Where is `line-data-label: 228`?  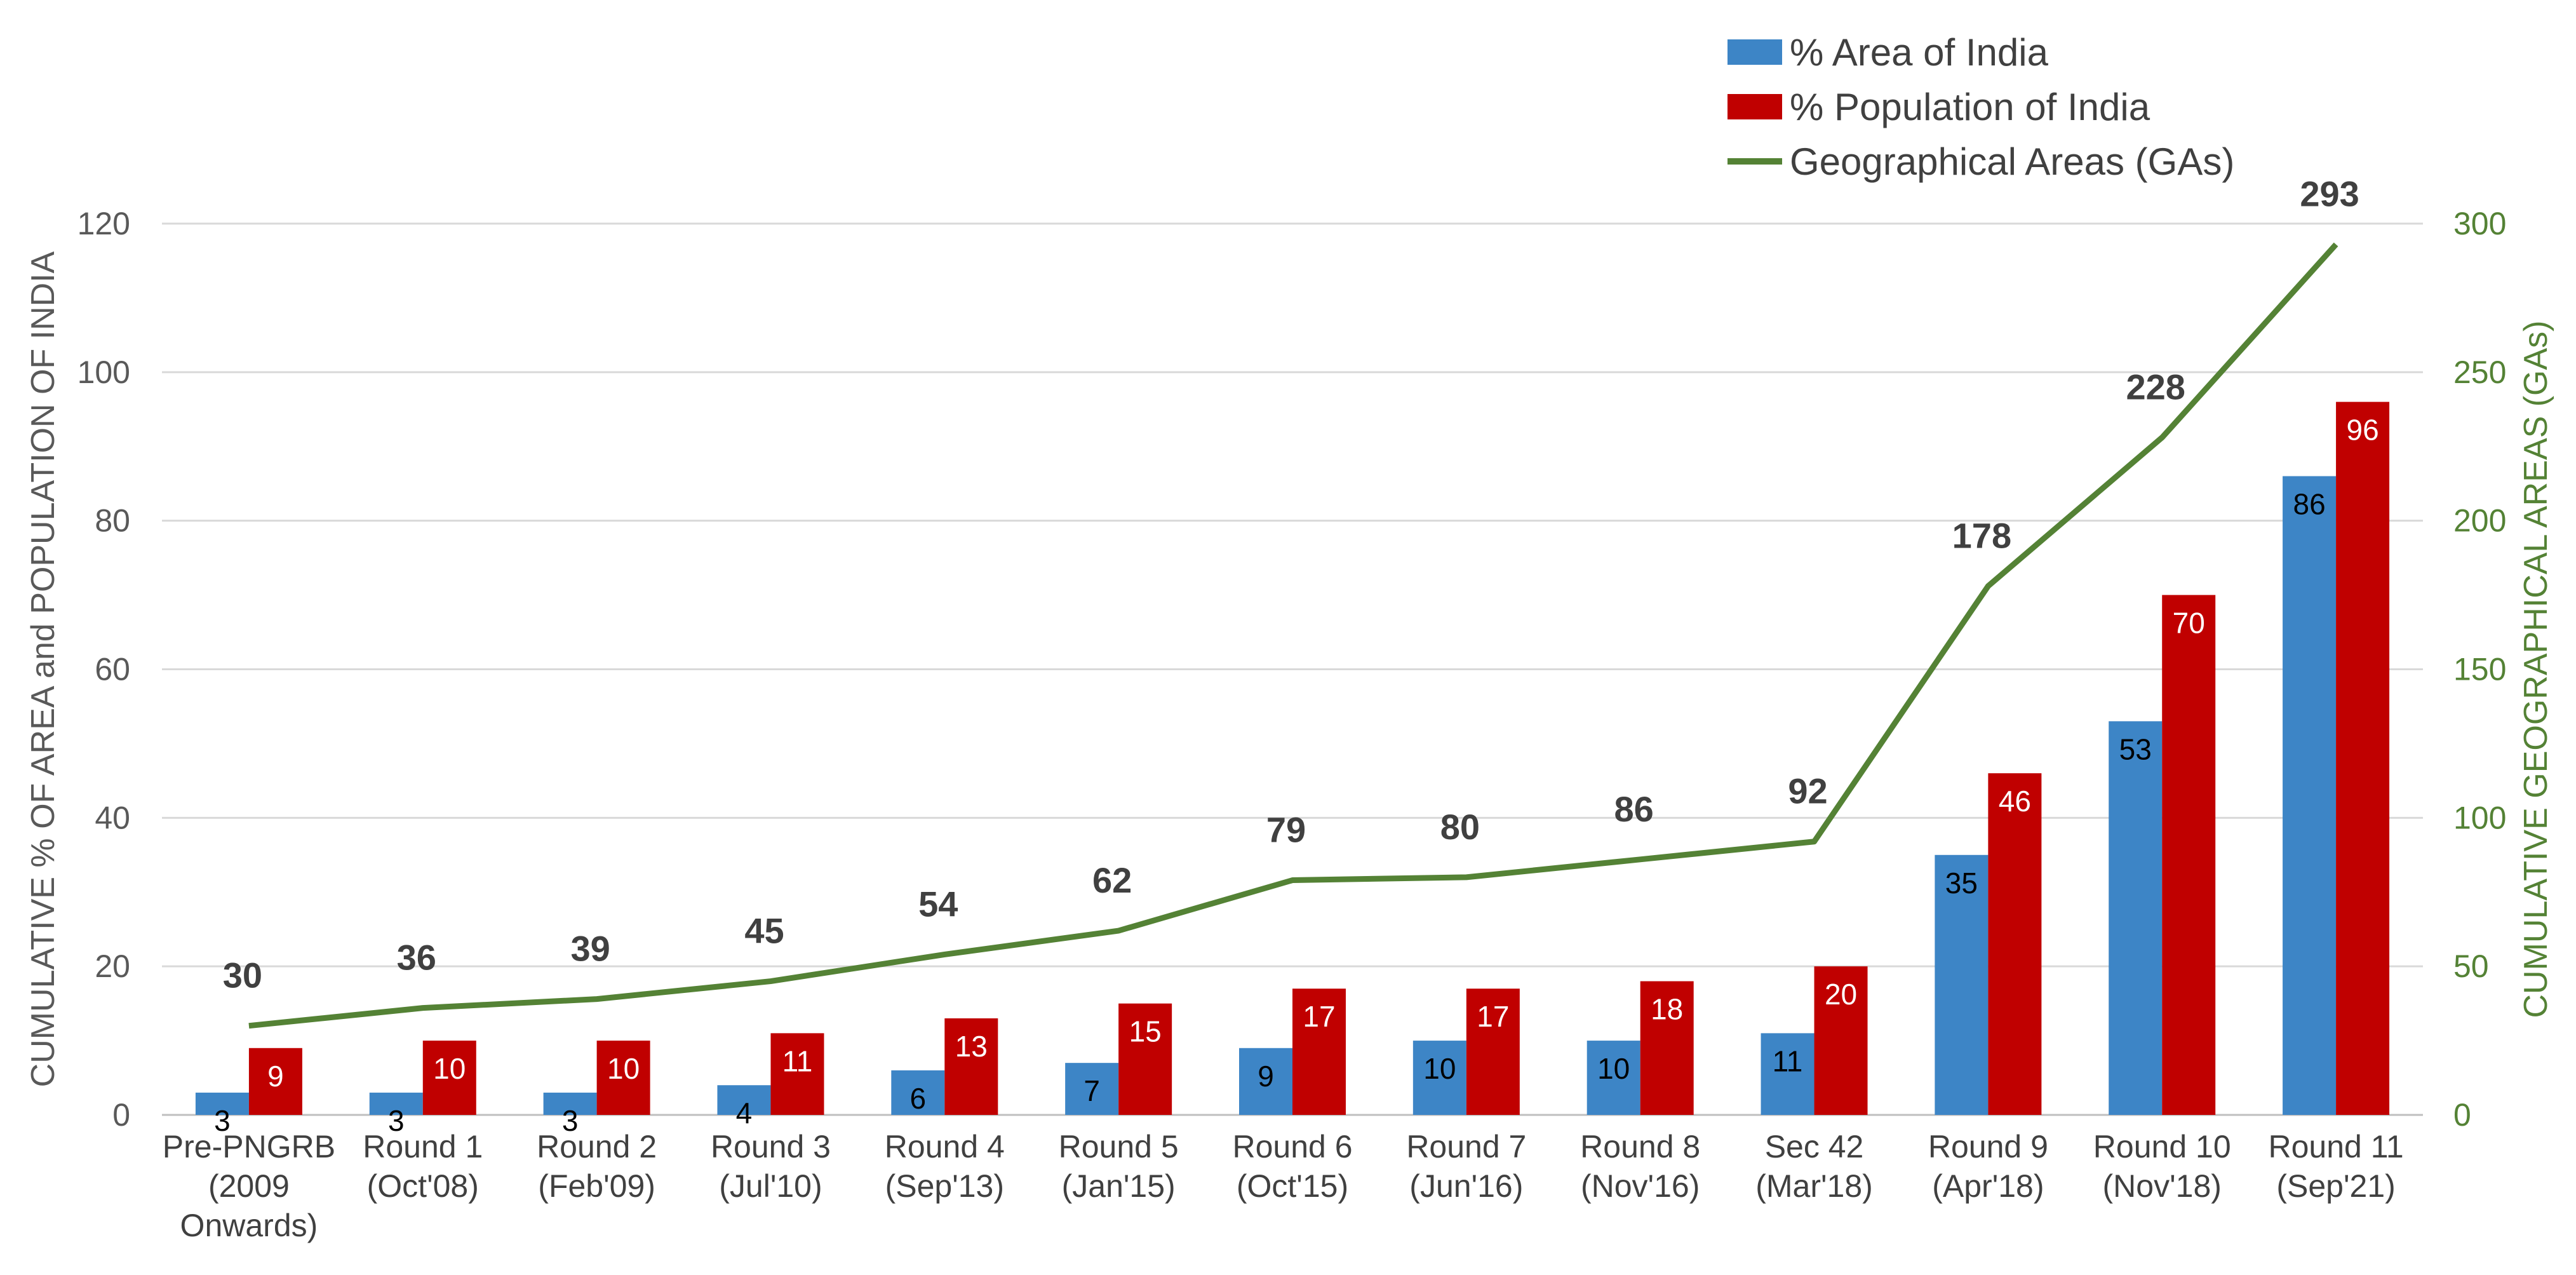
line-data-label: 228 is located at coordinates (2155, 387).